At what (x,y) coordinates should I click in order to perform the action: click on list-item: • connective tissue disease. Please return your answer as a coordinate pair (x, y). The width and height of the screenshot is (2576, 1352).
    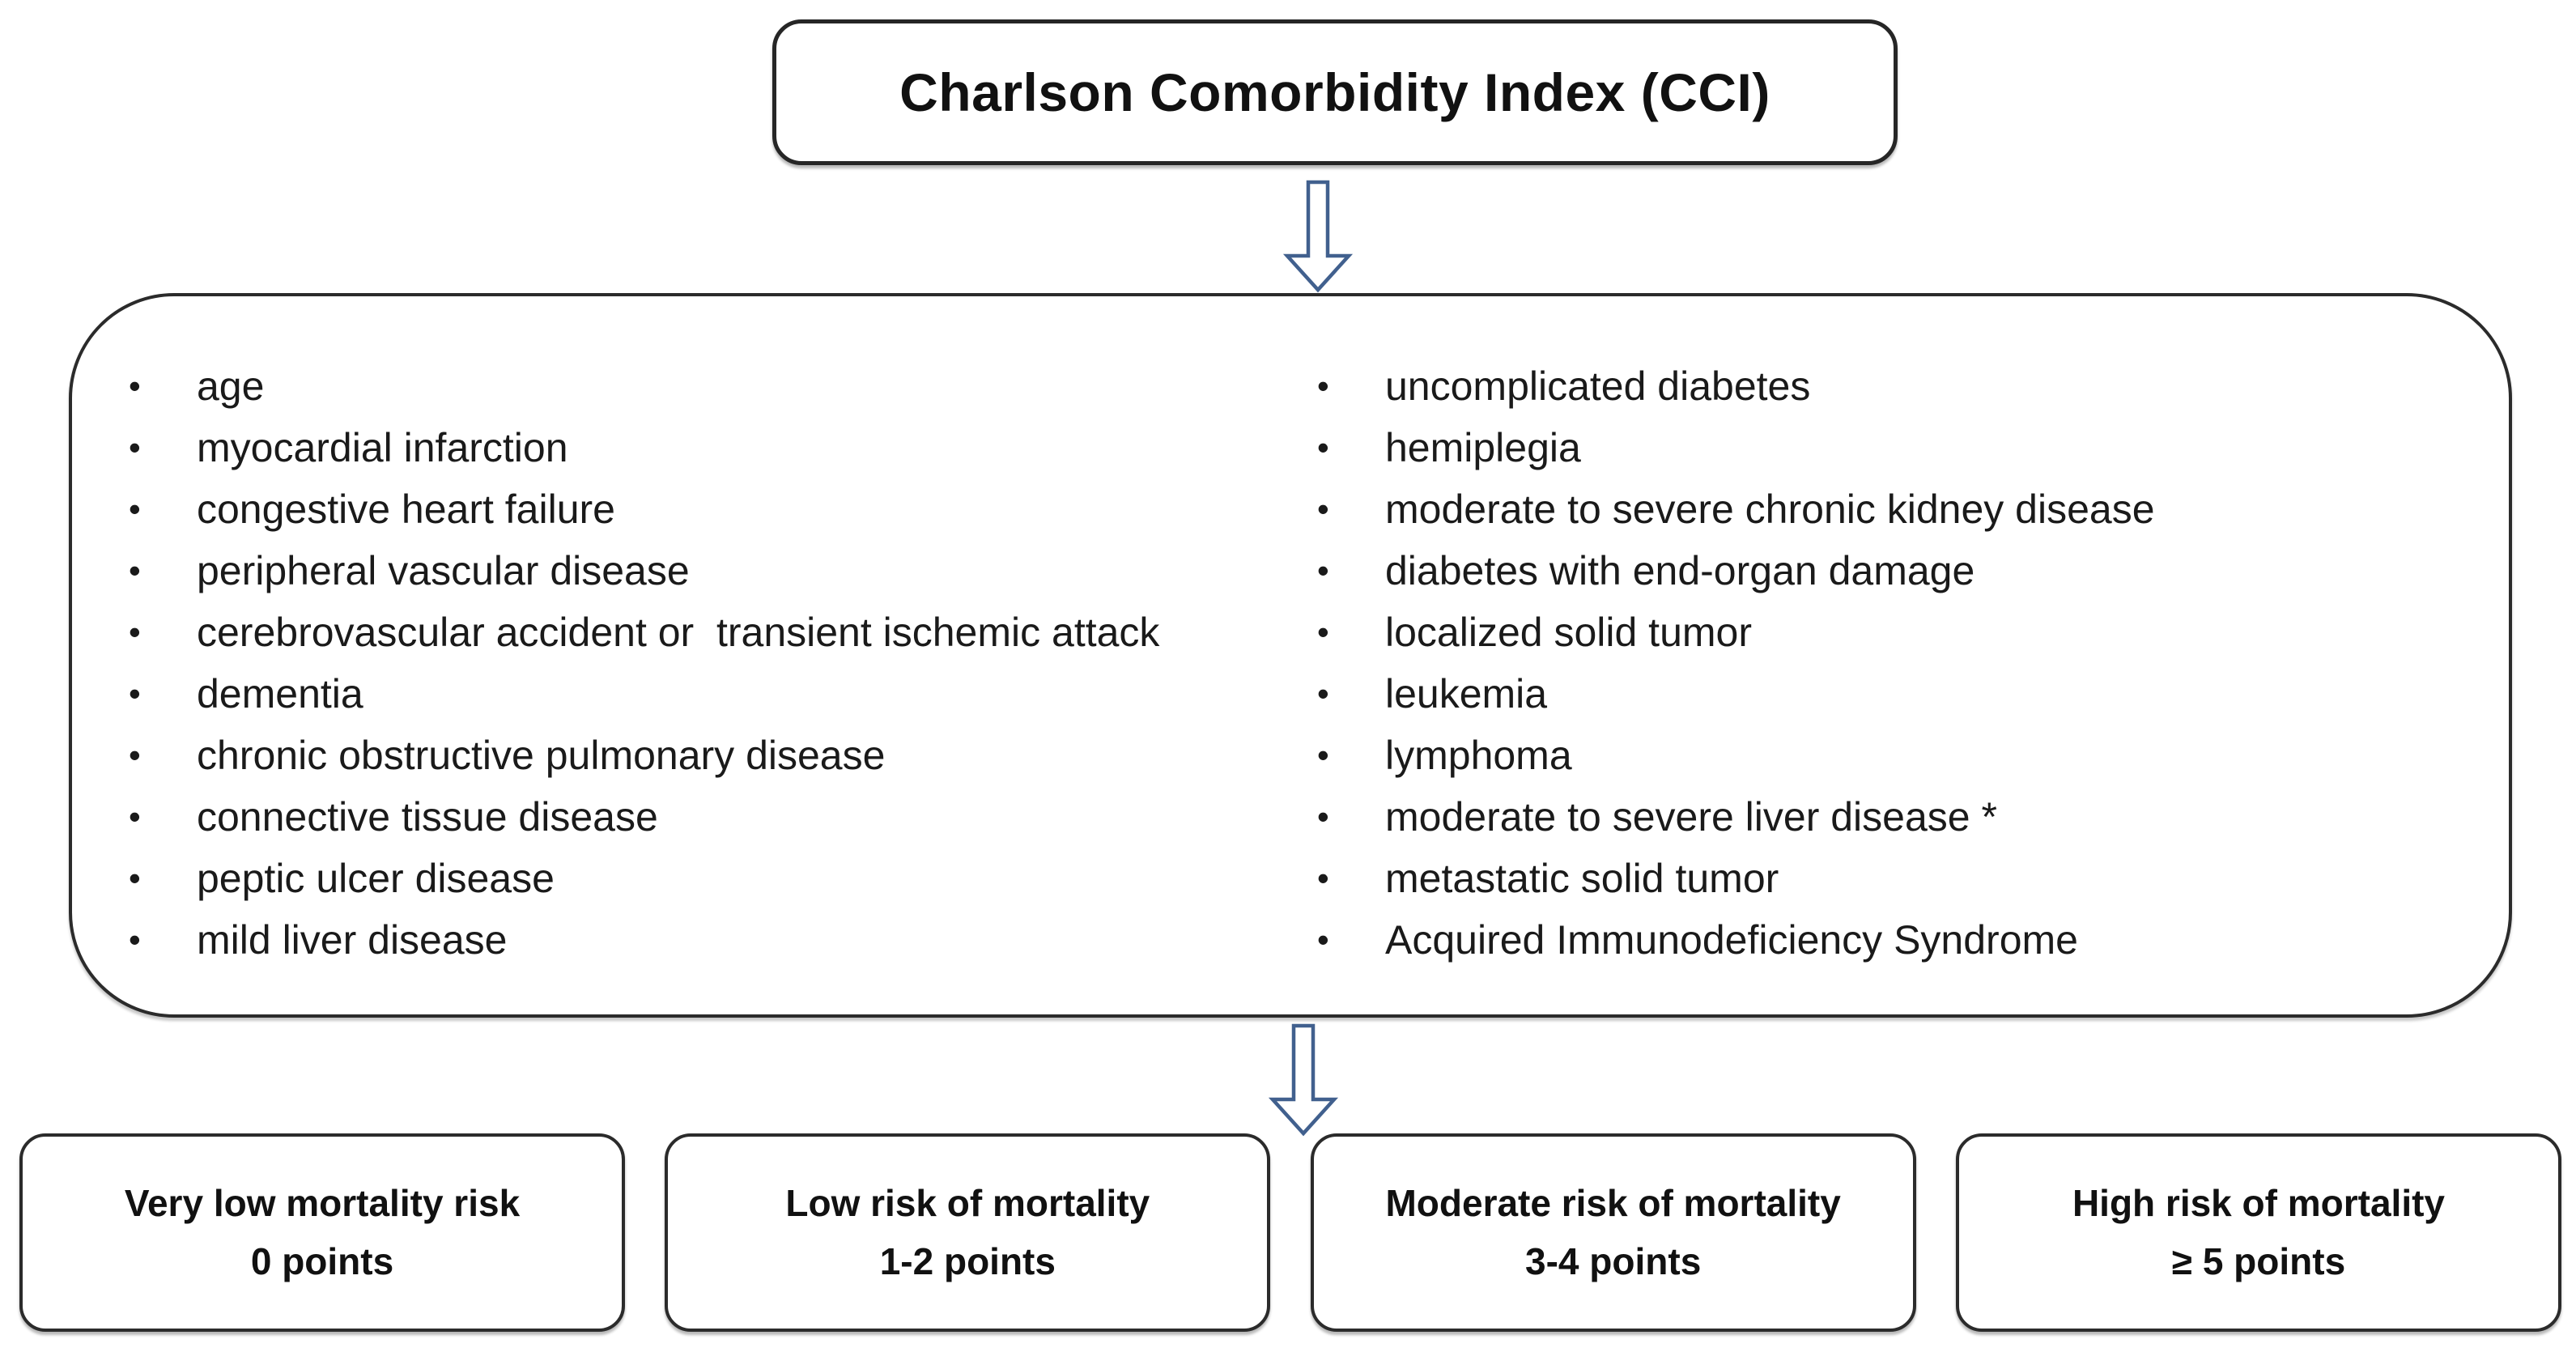
    Looking at the image, I should click on (724, 817).